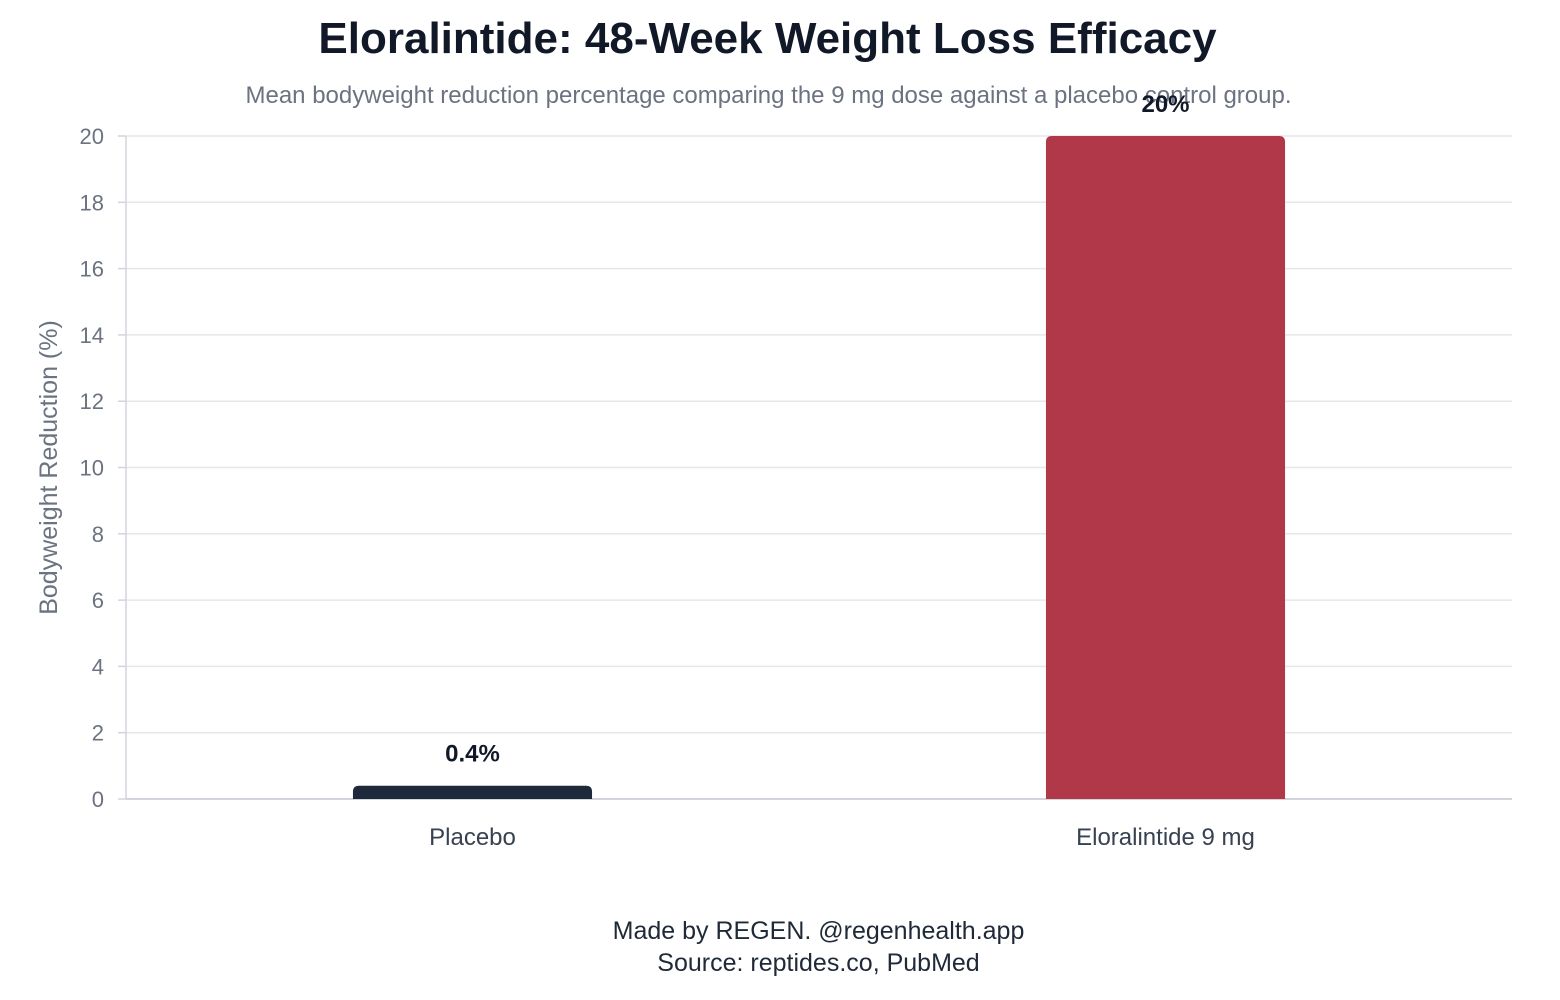 The width and height of the screenshot is (1560, 1000). Describe the element at coordinates (98, 799) in the screenshot. I see `y-tick-label: 0` at that location.